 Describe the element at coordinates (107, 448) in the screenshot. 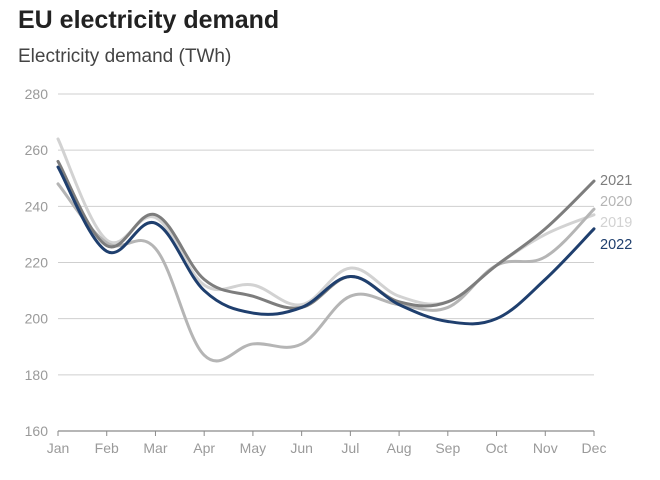

I see `x-tick-label: Feb` at that location.